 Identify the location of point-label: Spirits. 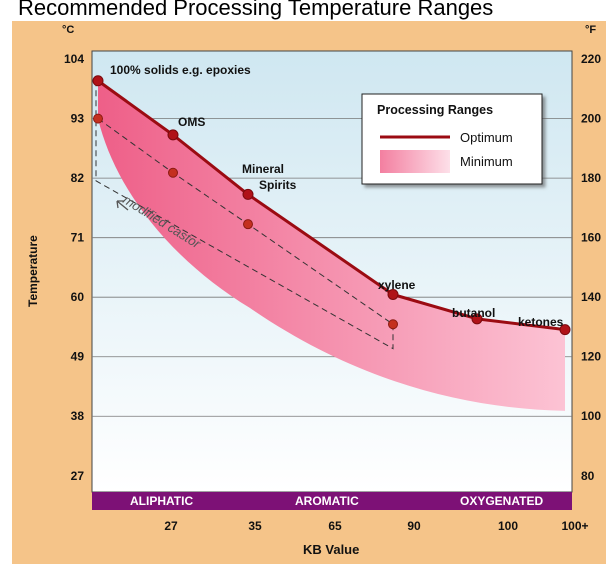
(278, 185).